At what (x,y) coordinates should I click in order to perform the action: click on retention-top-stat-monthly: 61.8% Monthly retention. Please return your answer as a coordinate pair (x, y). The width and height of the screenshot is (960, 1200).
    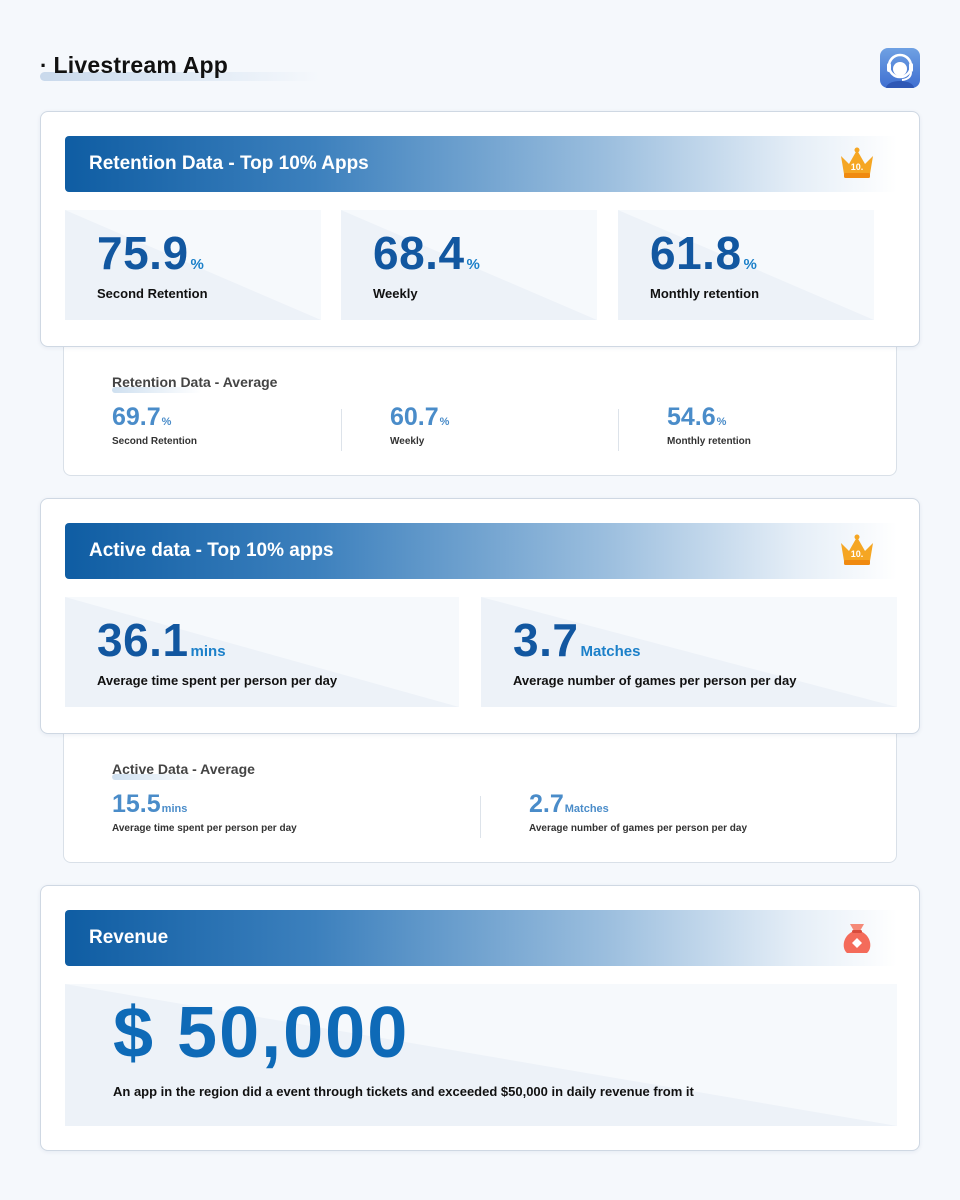
    Looking at the image, I should click on (746, 265).